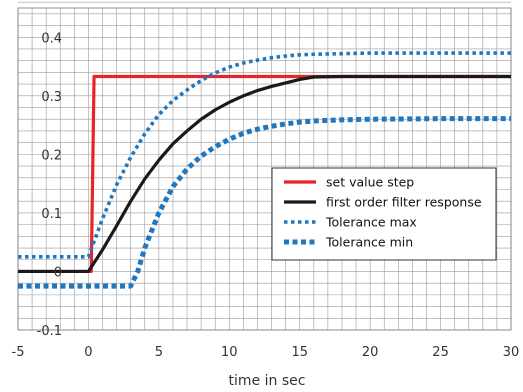 The image size is (523, 392). What do you see at coordinates (511, 352) in the screenshot?
I see `x-tick-label: 30` at bounding box center [511, 352].